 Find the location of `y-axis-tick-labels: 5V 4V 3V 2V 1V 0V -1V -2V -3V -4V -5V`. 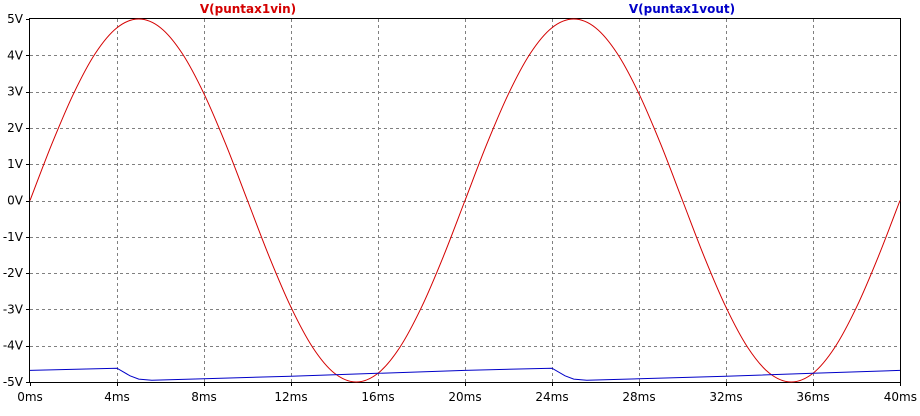

y-axis-tick-labels: 5V 4V 3V 2V 1V 0V -1V -2V -3V -4V -5V is located at coordinates (16, 200).